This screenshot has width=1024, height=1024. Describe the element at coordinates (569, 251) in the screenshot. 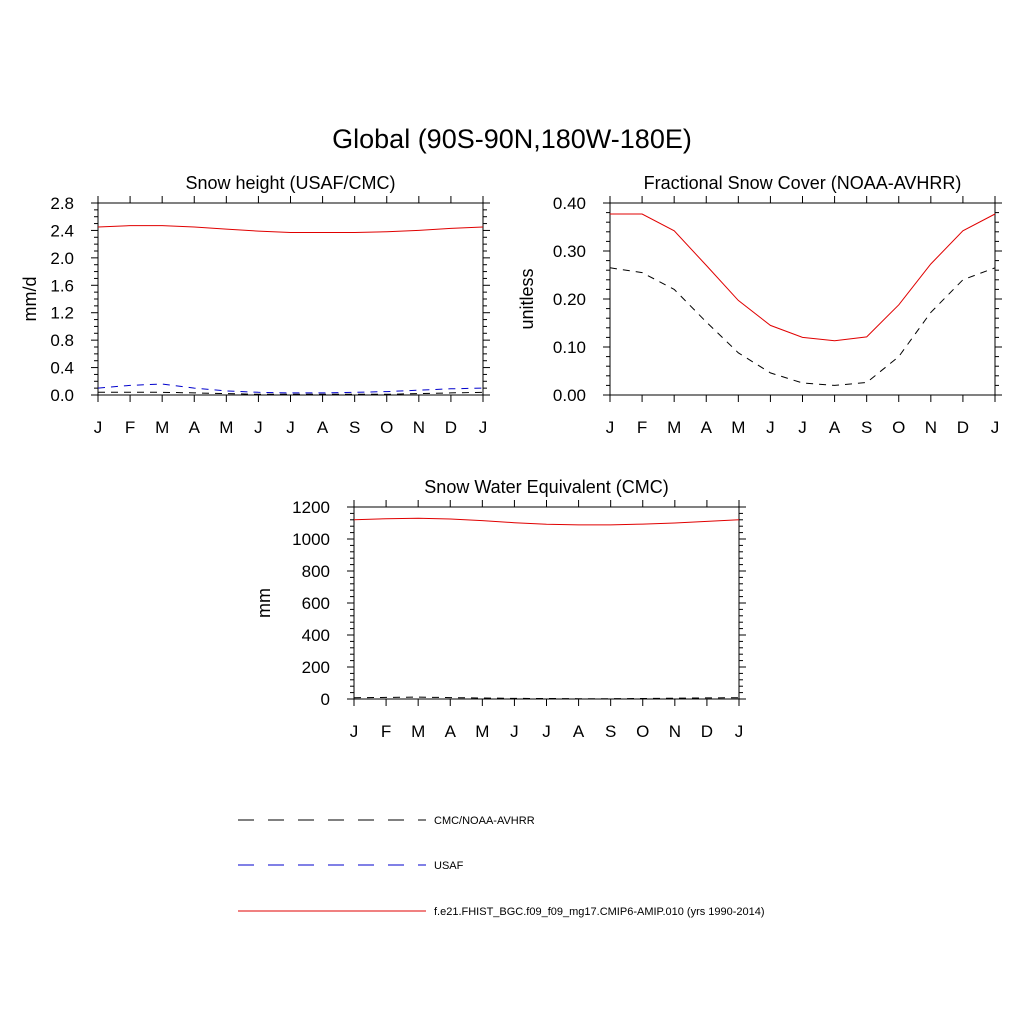

I see `y-tick-label: 0.30` at that location.